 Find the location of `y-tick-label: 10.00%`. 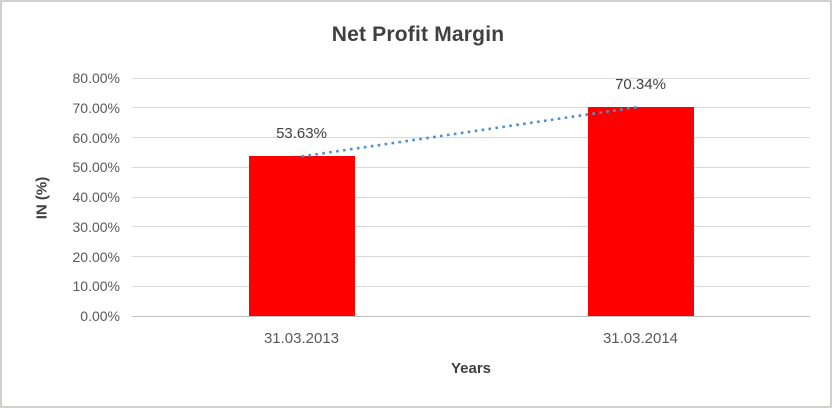

y-tick-label: 10.00% is located at coordinates (96, 286).